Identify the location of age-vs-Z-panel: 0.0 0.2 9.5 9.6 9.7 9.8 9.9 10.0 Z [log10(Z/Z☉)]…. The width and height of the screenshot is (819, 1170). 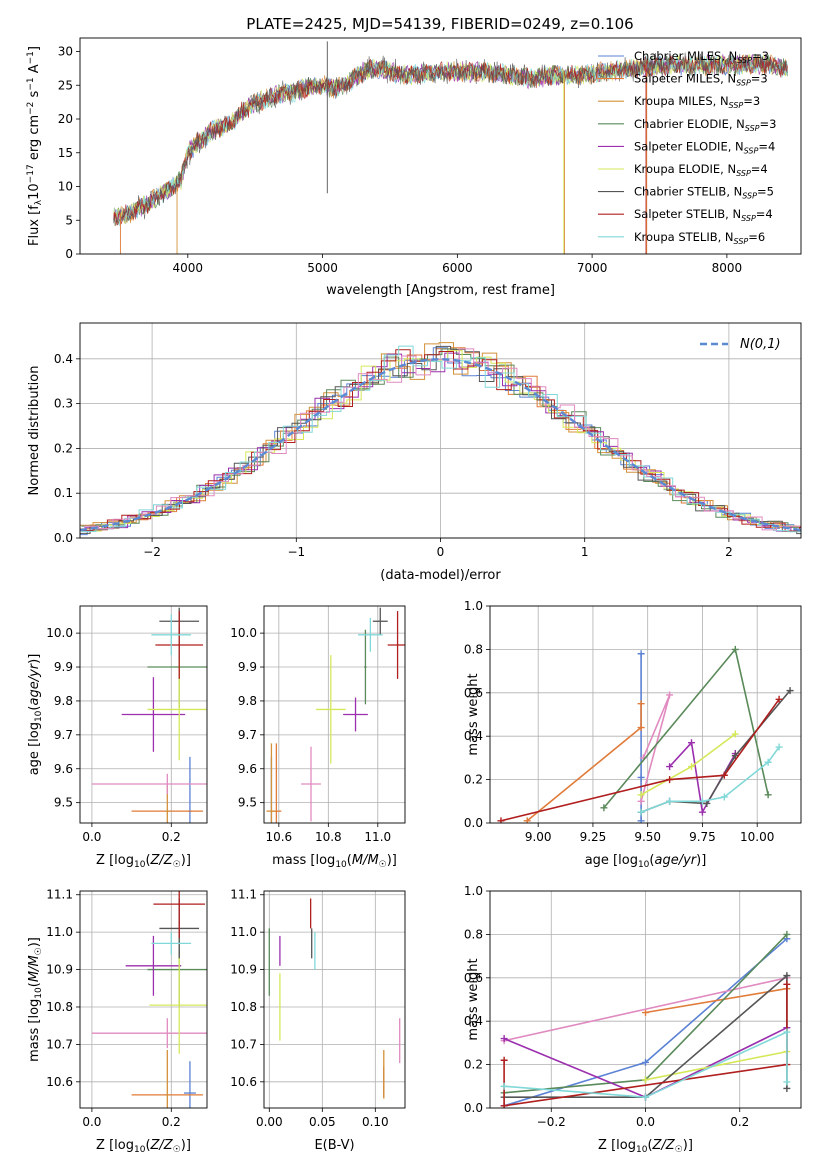
(117, 737).